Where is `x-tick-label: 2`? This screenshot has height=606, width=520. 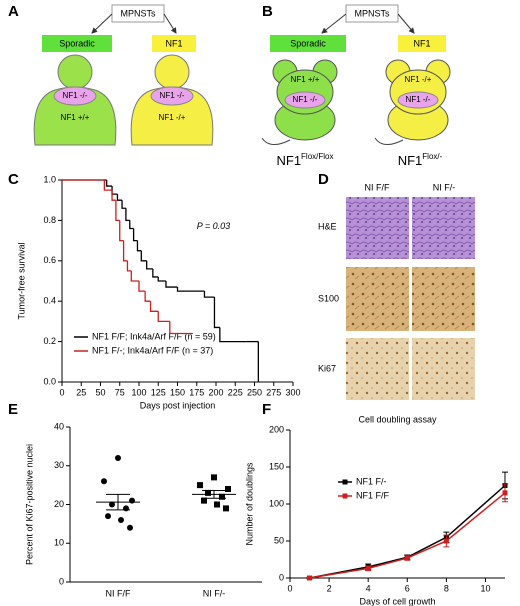
x-tick-label: 2 is located at coordinates (329, 588).